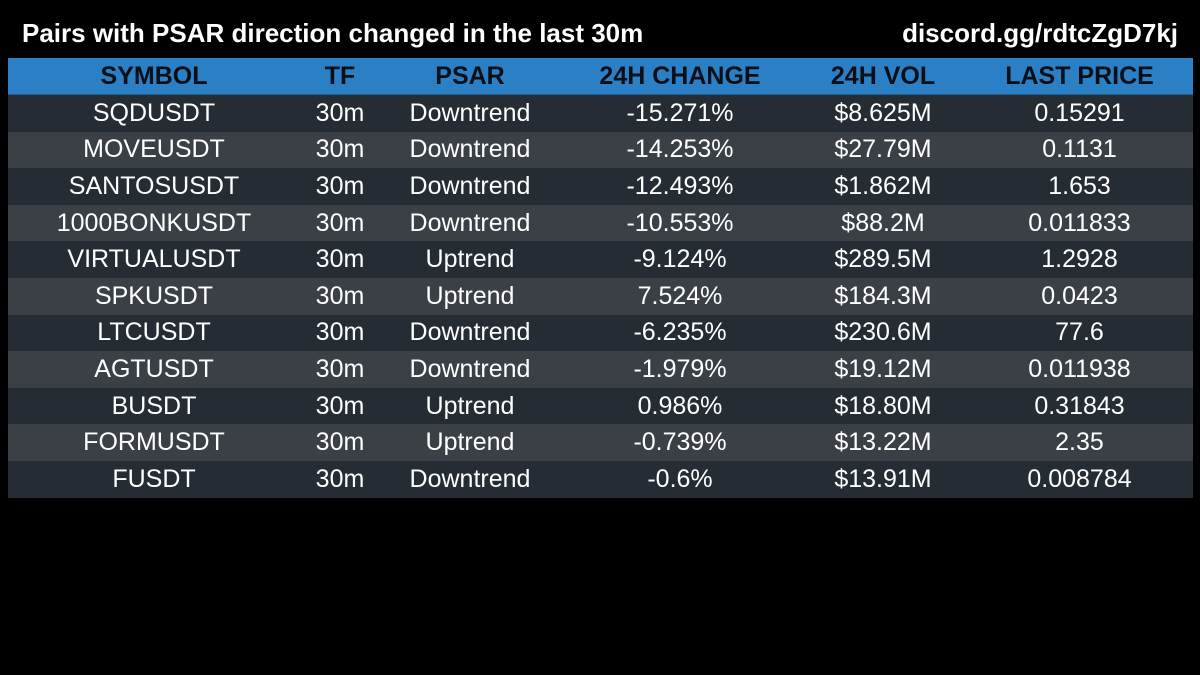 This screenshot has height=675, width=1200. Describe the element at coordinates (154, 405) in the screenshot. I see `symbol-cell: BUSDT` at that location.